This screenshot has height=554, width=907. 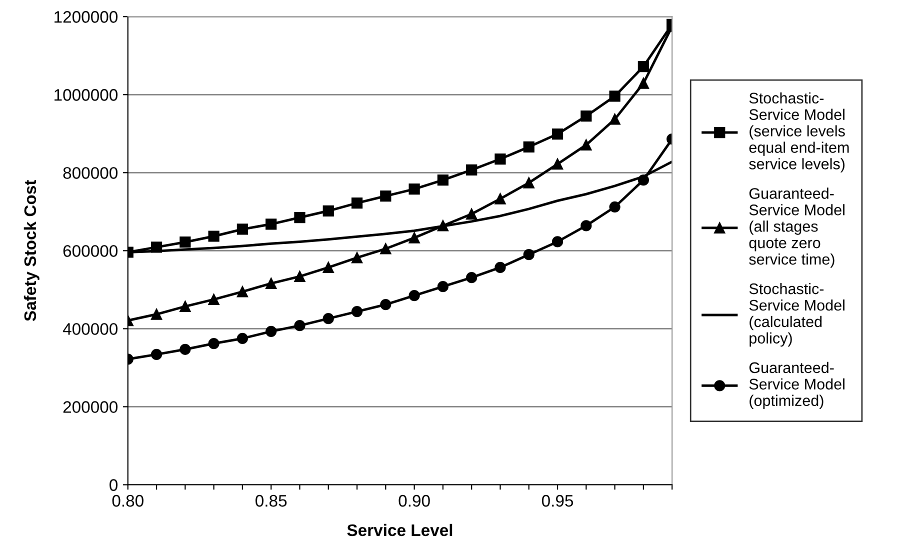 What do you see at coordinates (796, 386) in the screenshot?
I see `legend-label: Guaranteed-Service Model (optimized)` at bounding box center [796, 386].